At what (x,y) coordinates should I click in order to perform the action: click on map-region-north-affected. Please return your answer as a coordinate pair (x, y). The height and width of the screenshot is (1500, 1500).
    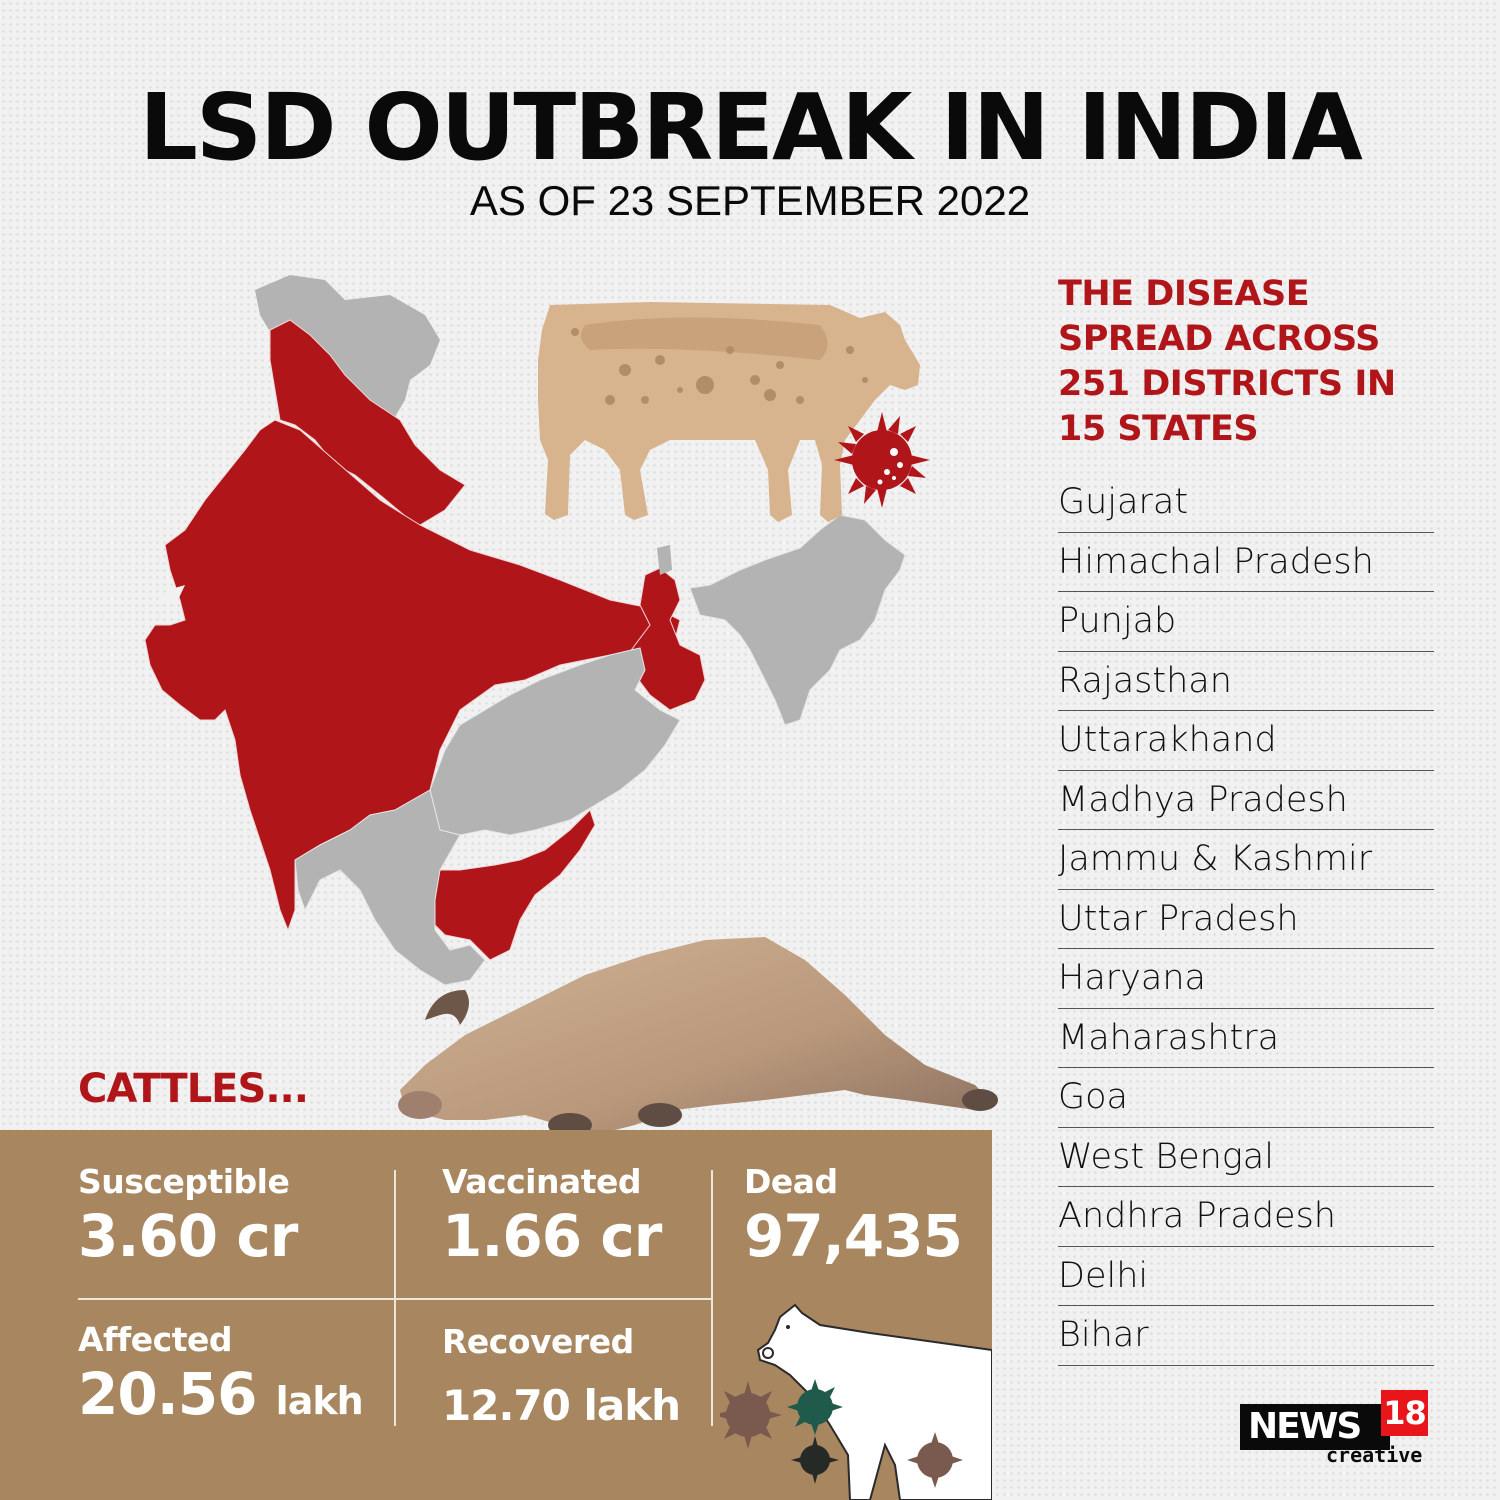
    Looking at the image, I should click on (367, 422).